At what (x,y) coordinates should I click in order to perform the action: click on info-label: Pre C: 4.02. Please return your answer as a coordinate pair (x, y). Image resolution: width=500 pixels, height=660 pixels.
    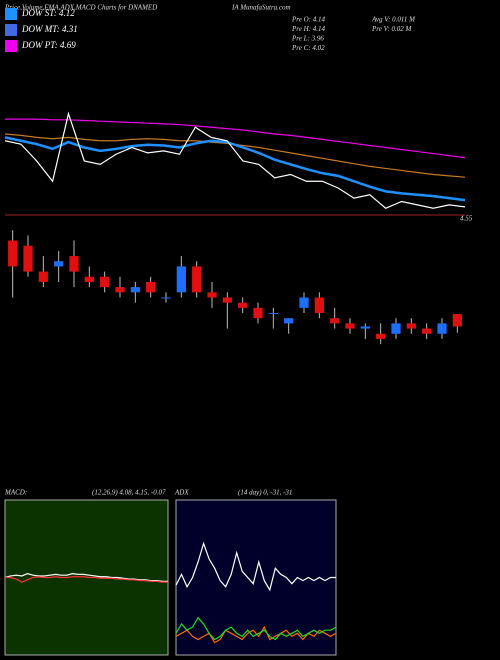
    Looking at the image, I should click on (308, 48).